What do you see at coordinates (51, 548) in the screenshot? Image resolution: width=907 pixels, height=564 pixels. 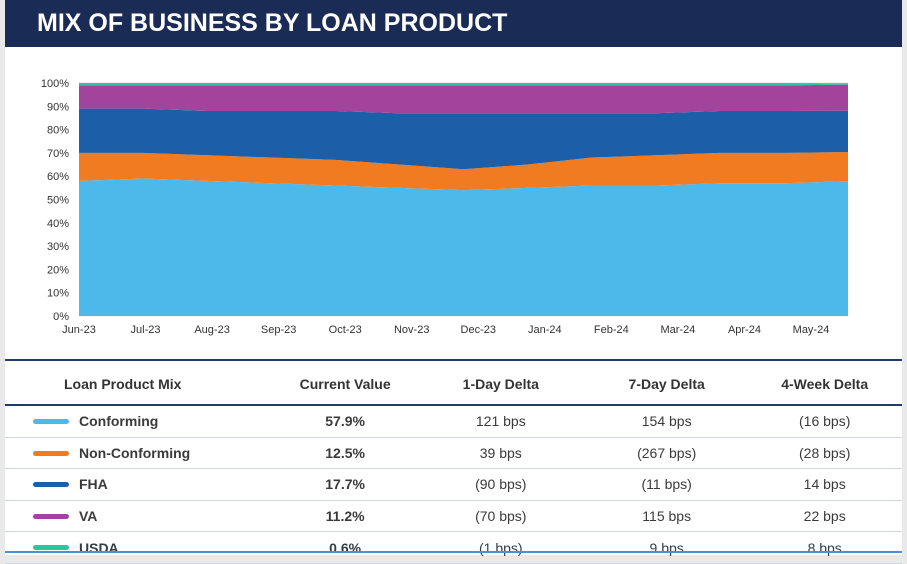 I see `legend-swatch-usda` at bounding box center [51, 548].